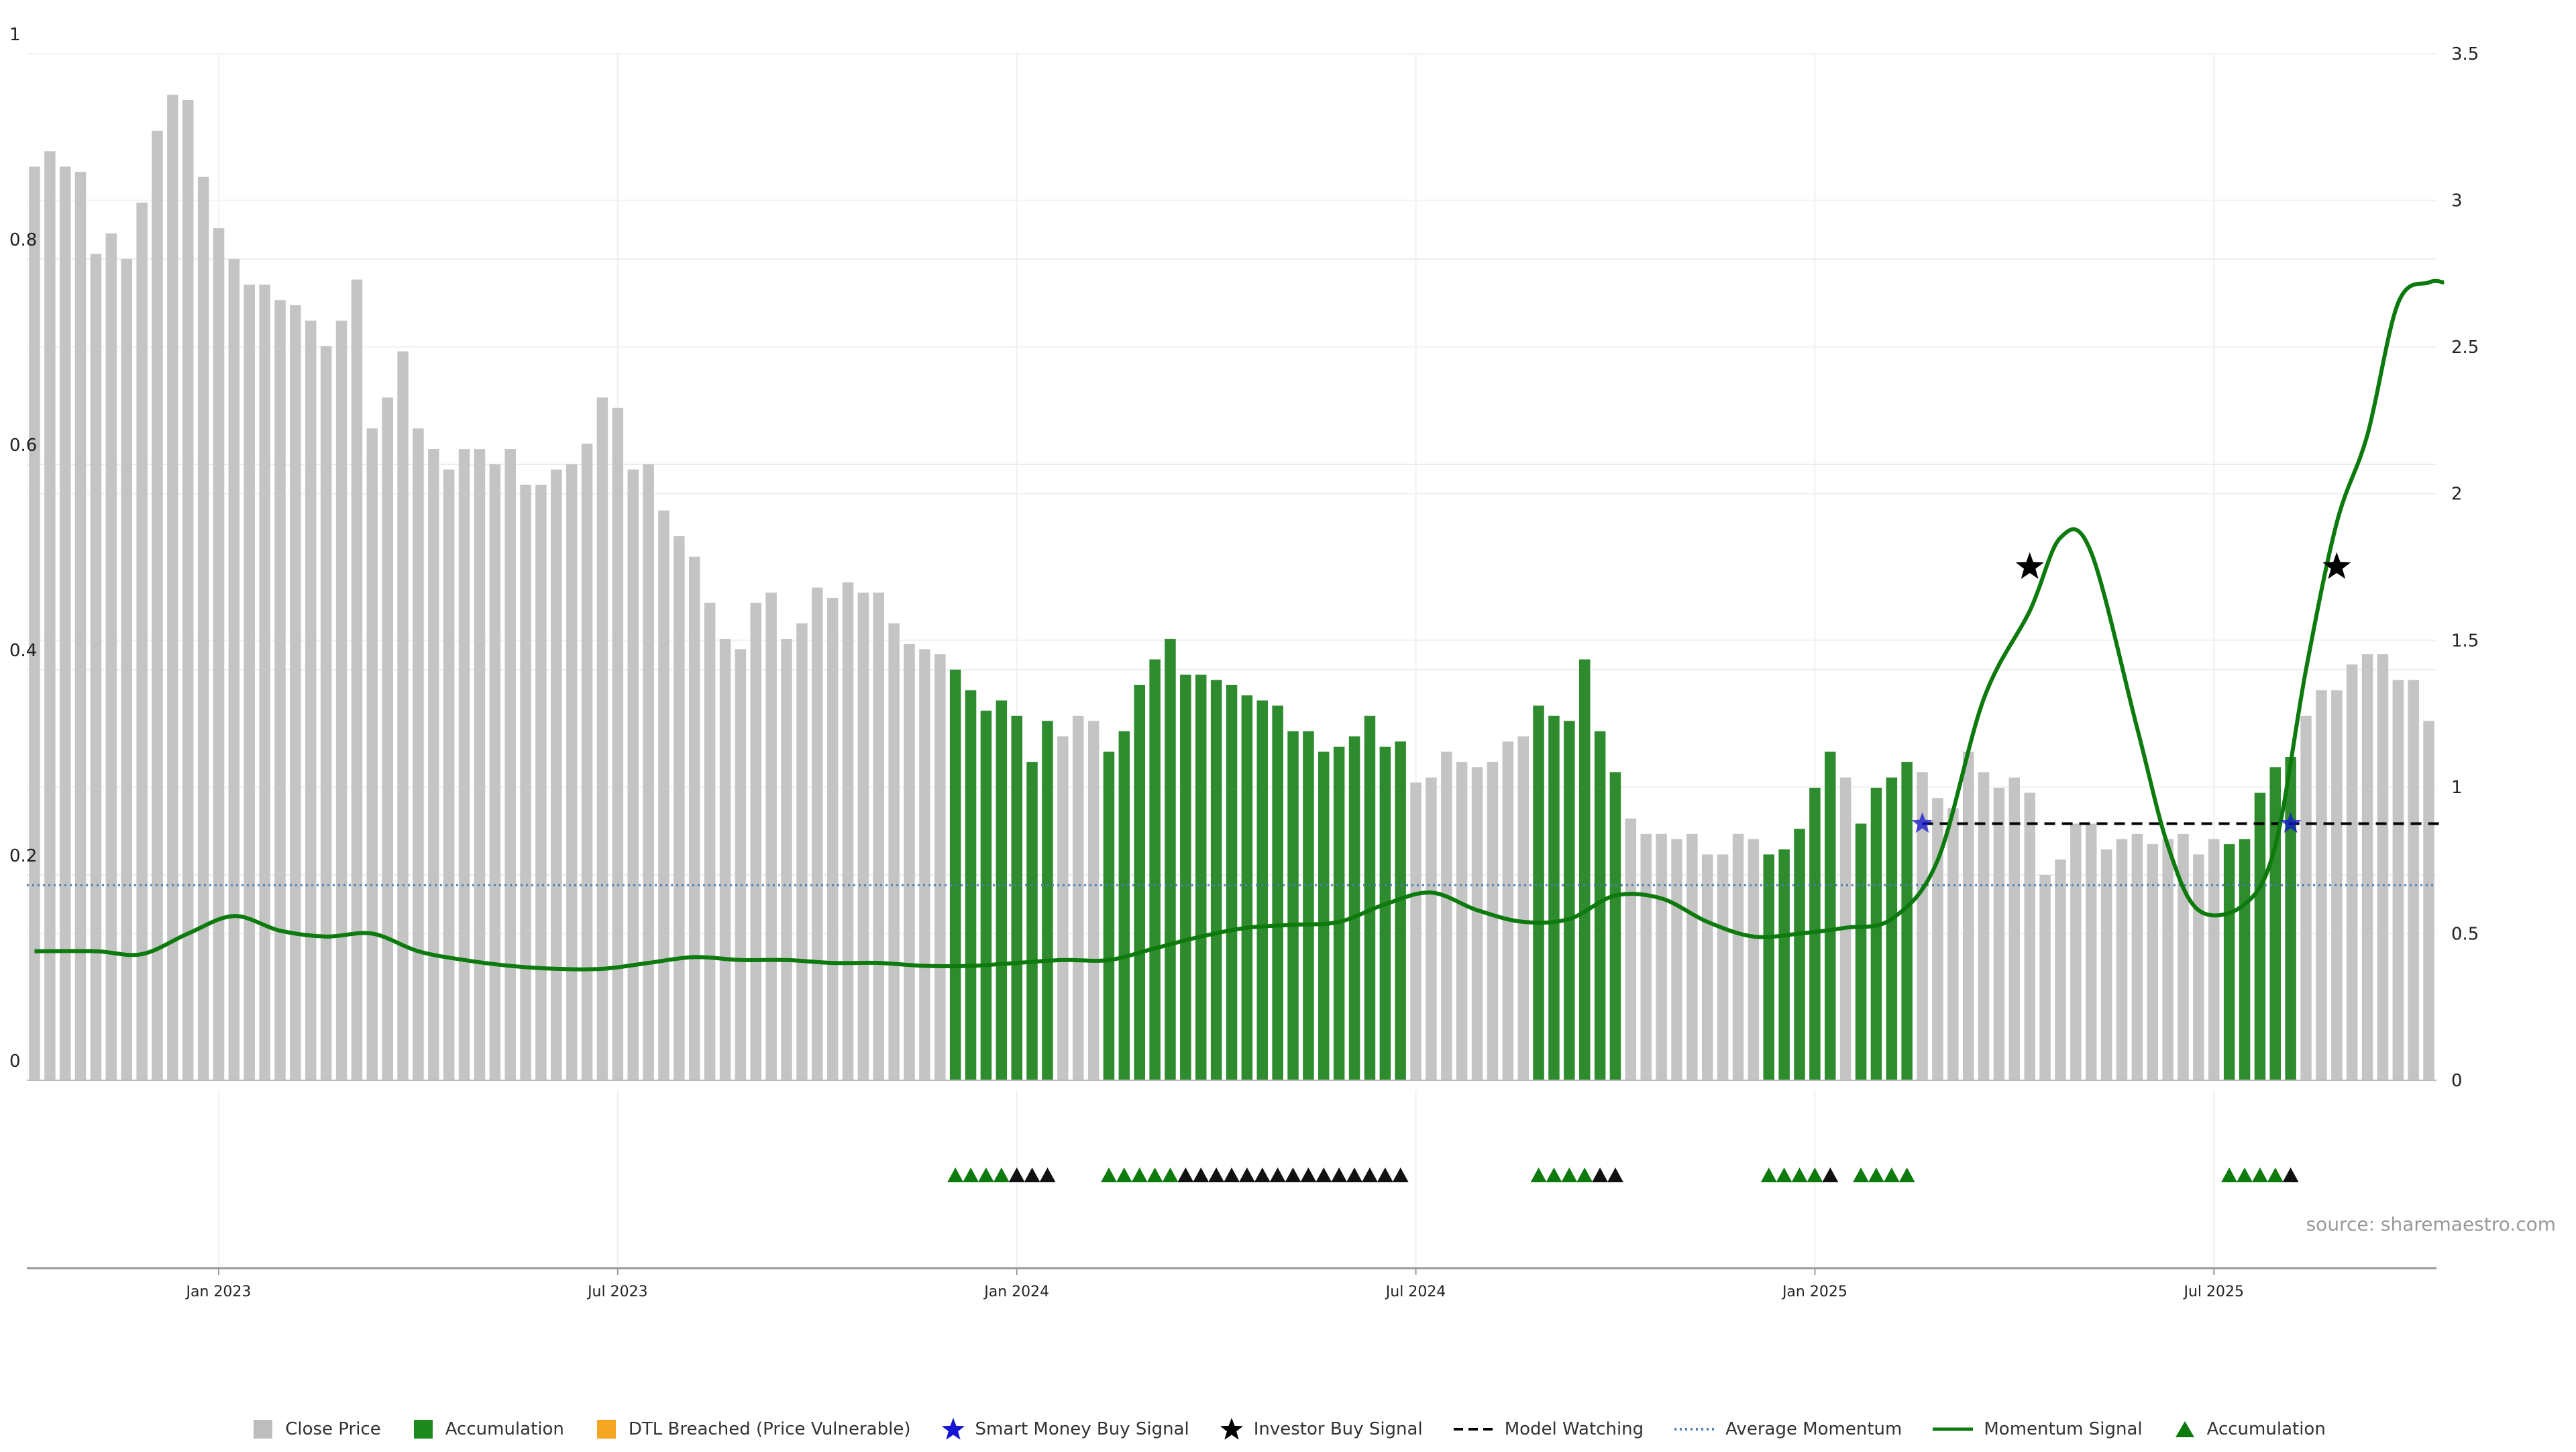 The image size is (2576, 1452). What do you see at coordinates (1016, 1292) in the screenshot?
I see `x-tick-label: Jan 2024` at bounding box center [1016, 1292].